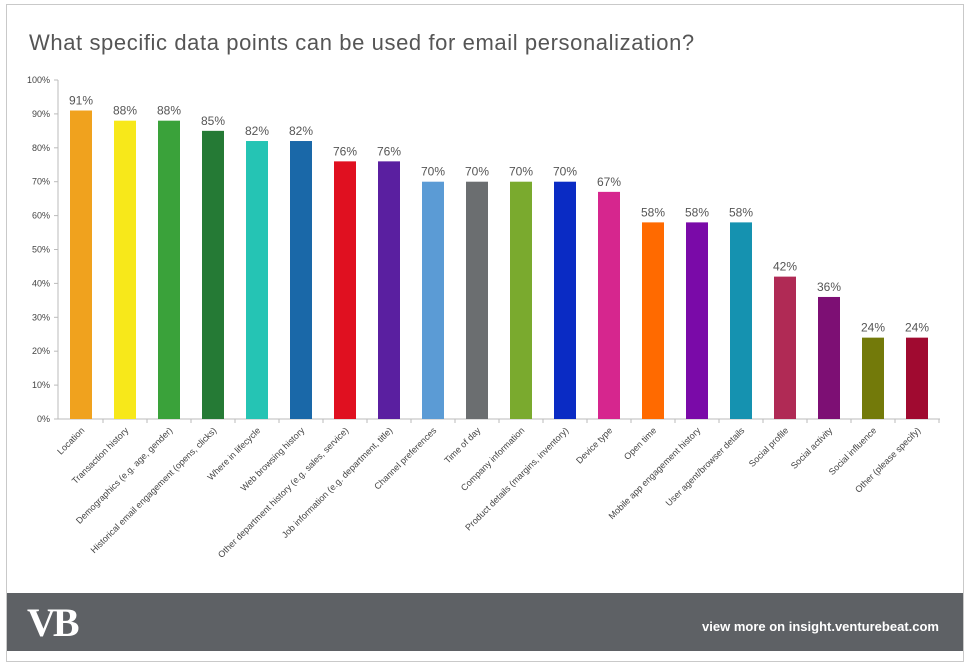 This screenshot has height=669, width=975. I want to click on y-tick-label: 30%, so click(41, 317).